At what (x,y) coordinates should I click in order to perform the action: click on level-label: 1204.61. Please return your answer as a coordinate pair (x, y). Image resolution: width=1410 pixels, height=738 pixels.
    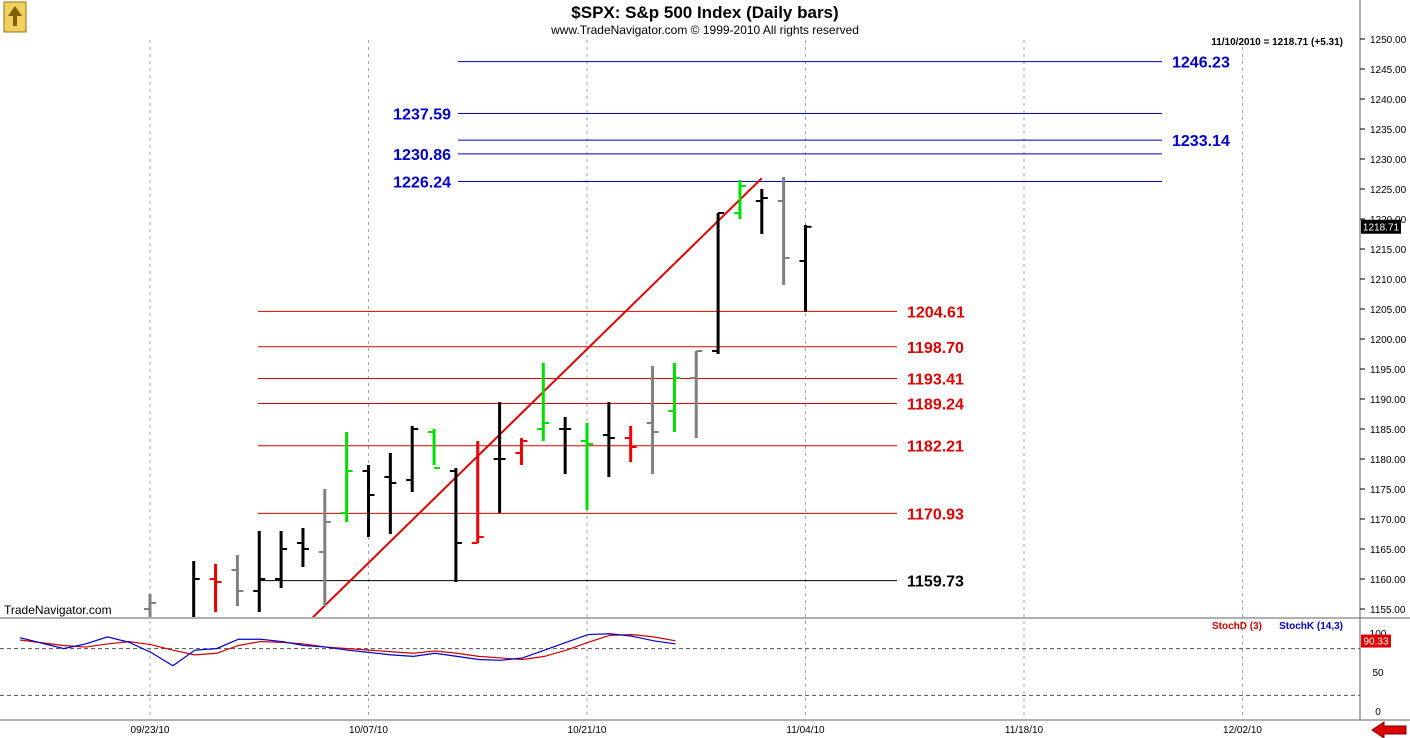
    Looking at the image, I should click on (936, 312).